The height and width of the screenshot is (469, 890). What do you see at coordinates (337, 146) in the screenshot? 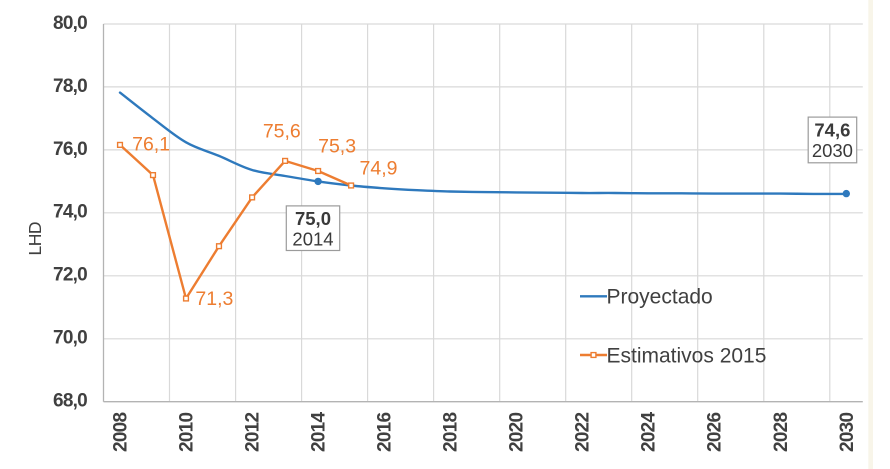
I see `svg-text: 75,3` at bounding box center [337, 146].